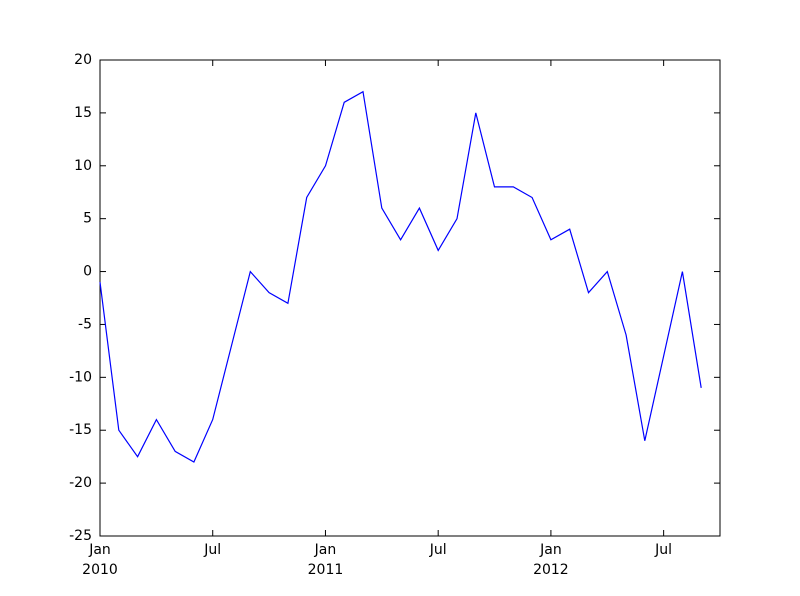  I want to click on y-tick-label: 15, so click(83, 113).